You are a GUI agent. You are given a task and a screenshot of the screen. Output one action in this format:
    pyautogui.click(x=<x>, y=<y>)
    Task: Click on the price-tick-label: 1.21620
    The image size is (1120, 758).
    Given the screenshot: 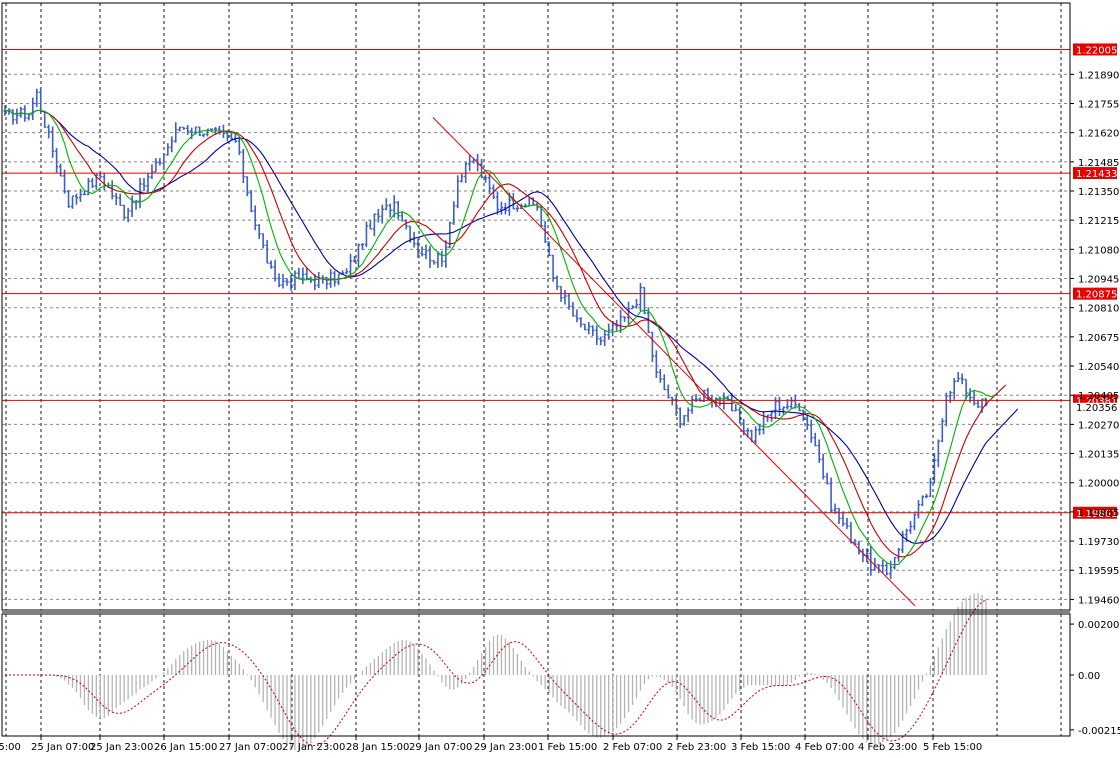 What is the action you would take?
    pyautogui.click(x=1098, y=134)
    